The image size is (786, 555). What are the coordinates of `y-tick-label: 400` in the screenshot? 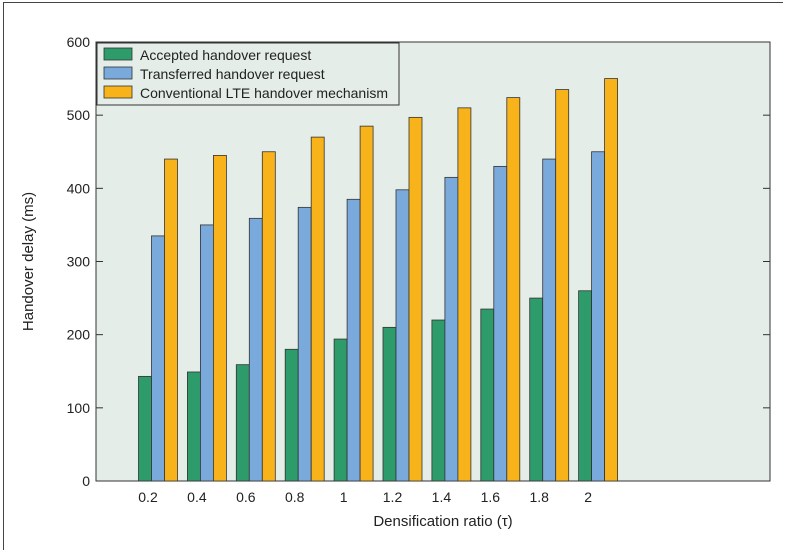 It's located at (79, 188).